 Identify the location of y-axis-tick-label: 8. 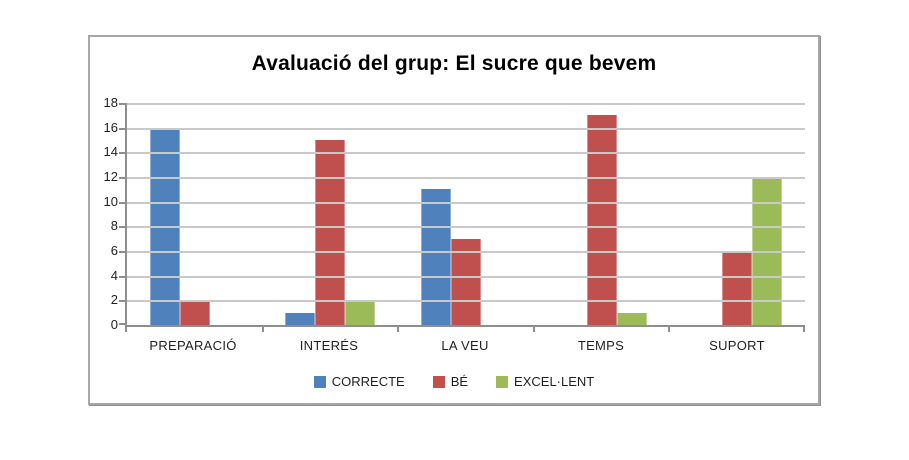
(114, 226).